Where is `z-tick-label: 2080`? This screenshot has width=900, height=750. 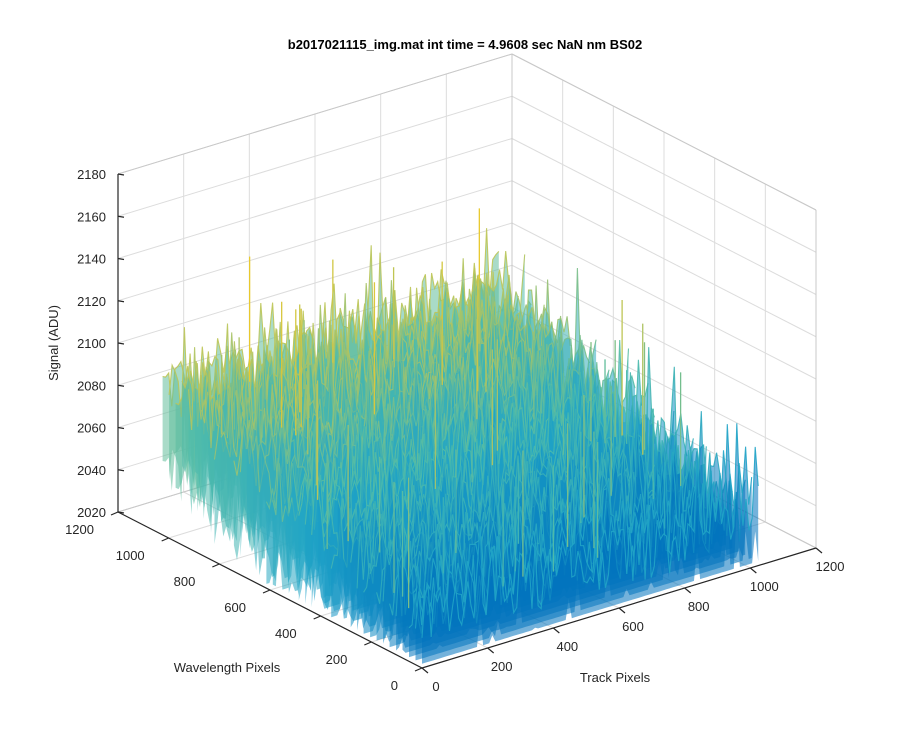
z-tick-label: 2080 is located at coordinates (91, 385).